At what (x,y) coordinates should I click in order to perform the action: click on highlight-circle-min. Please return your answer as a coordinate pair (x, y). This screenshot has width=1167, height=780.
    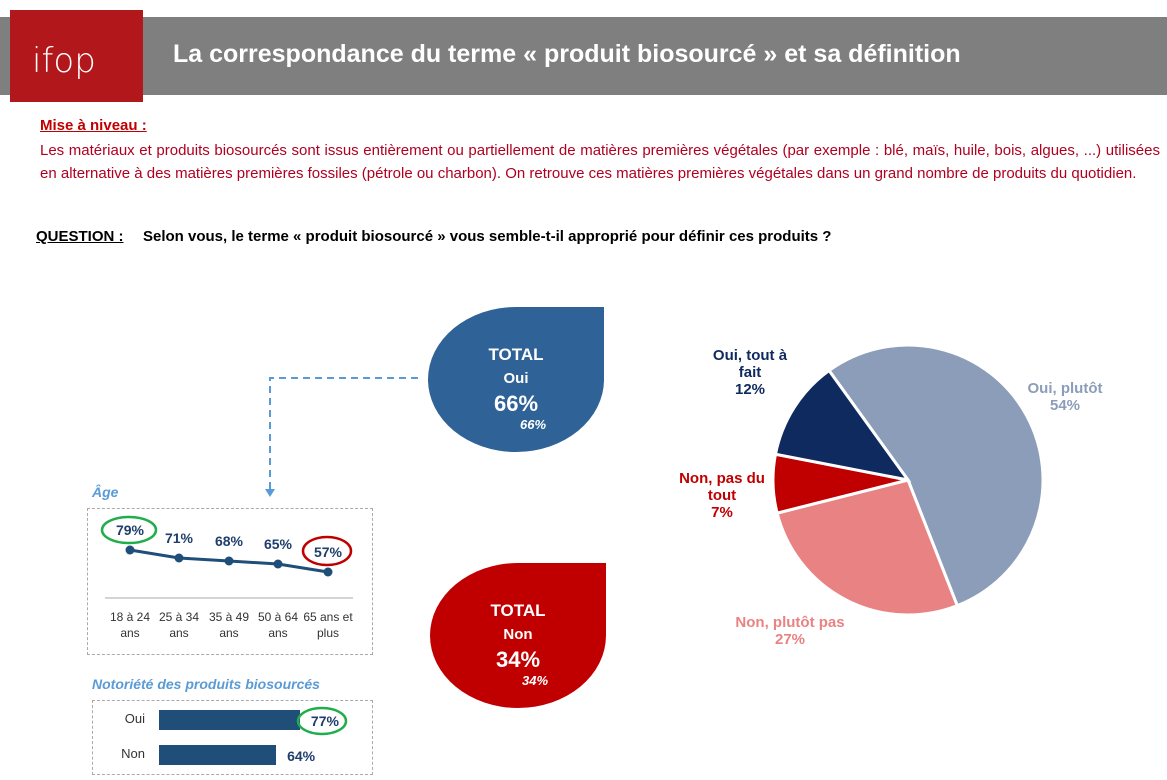
    Looking at the image, I should click on (327, 551).